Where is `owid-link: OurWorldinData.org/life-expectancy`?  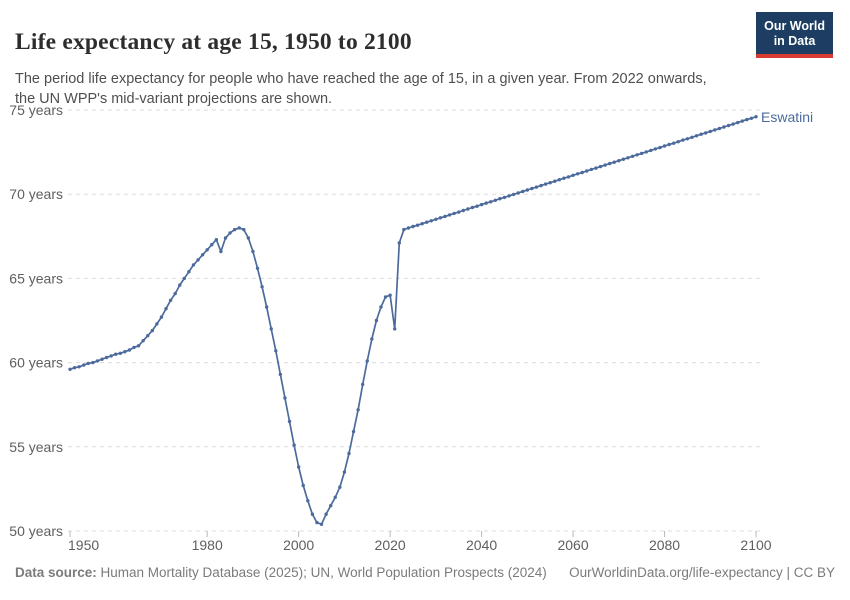 owid-link: OurWorldinData.org/life-expectancy is located at coordinates (676, 572).